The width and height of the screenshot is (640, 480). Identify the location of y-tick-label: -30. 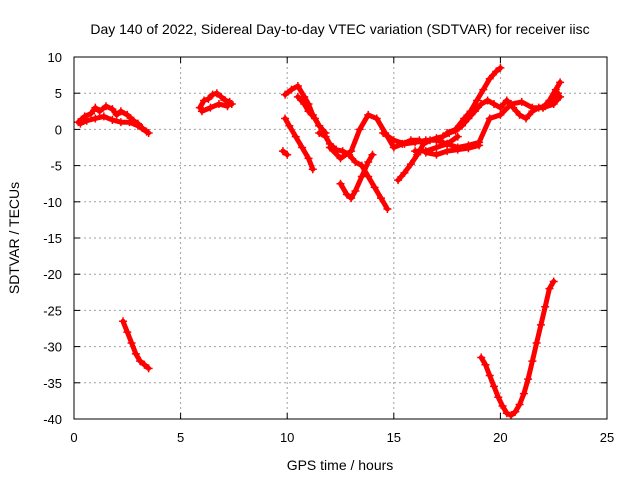
(52, 347).